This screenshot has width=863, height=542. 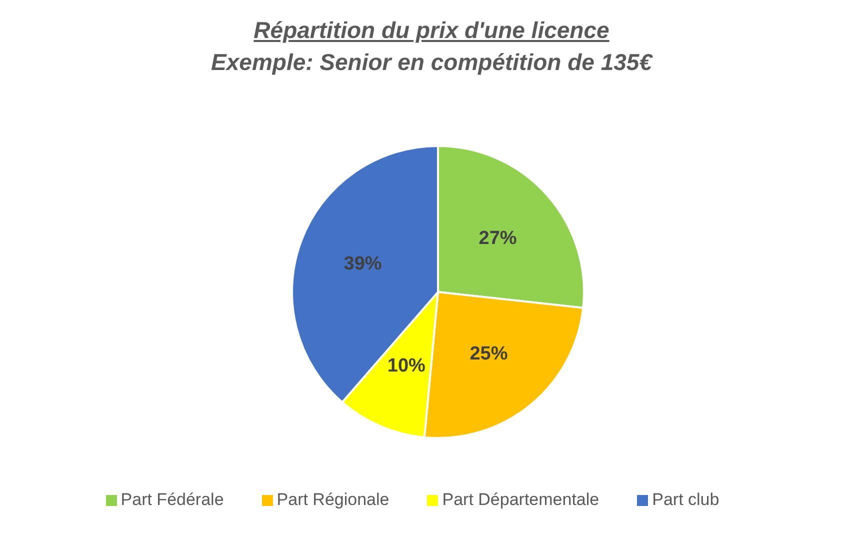 I want to click on data-label: 27%, so click(x=497, y=238).